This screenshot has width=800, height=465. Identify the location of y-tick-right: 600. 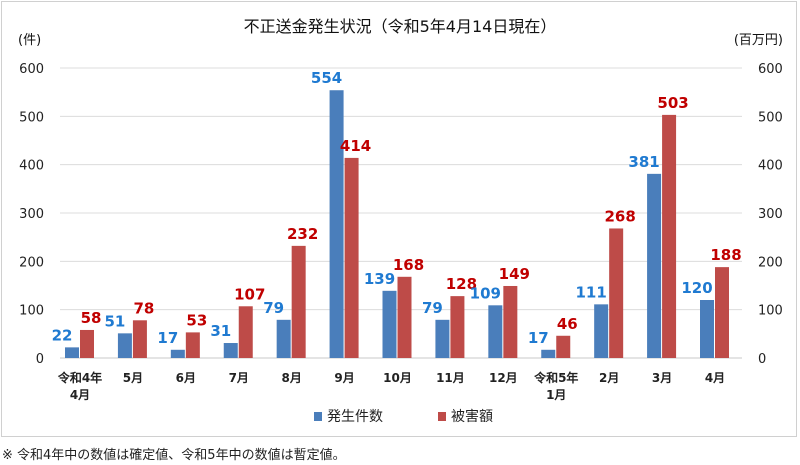
(770, 69).